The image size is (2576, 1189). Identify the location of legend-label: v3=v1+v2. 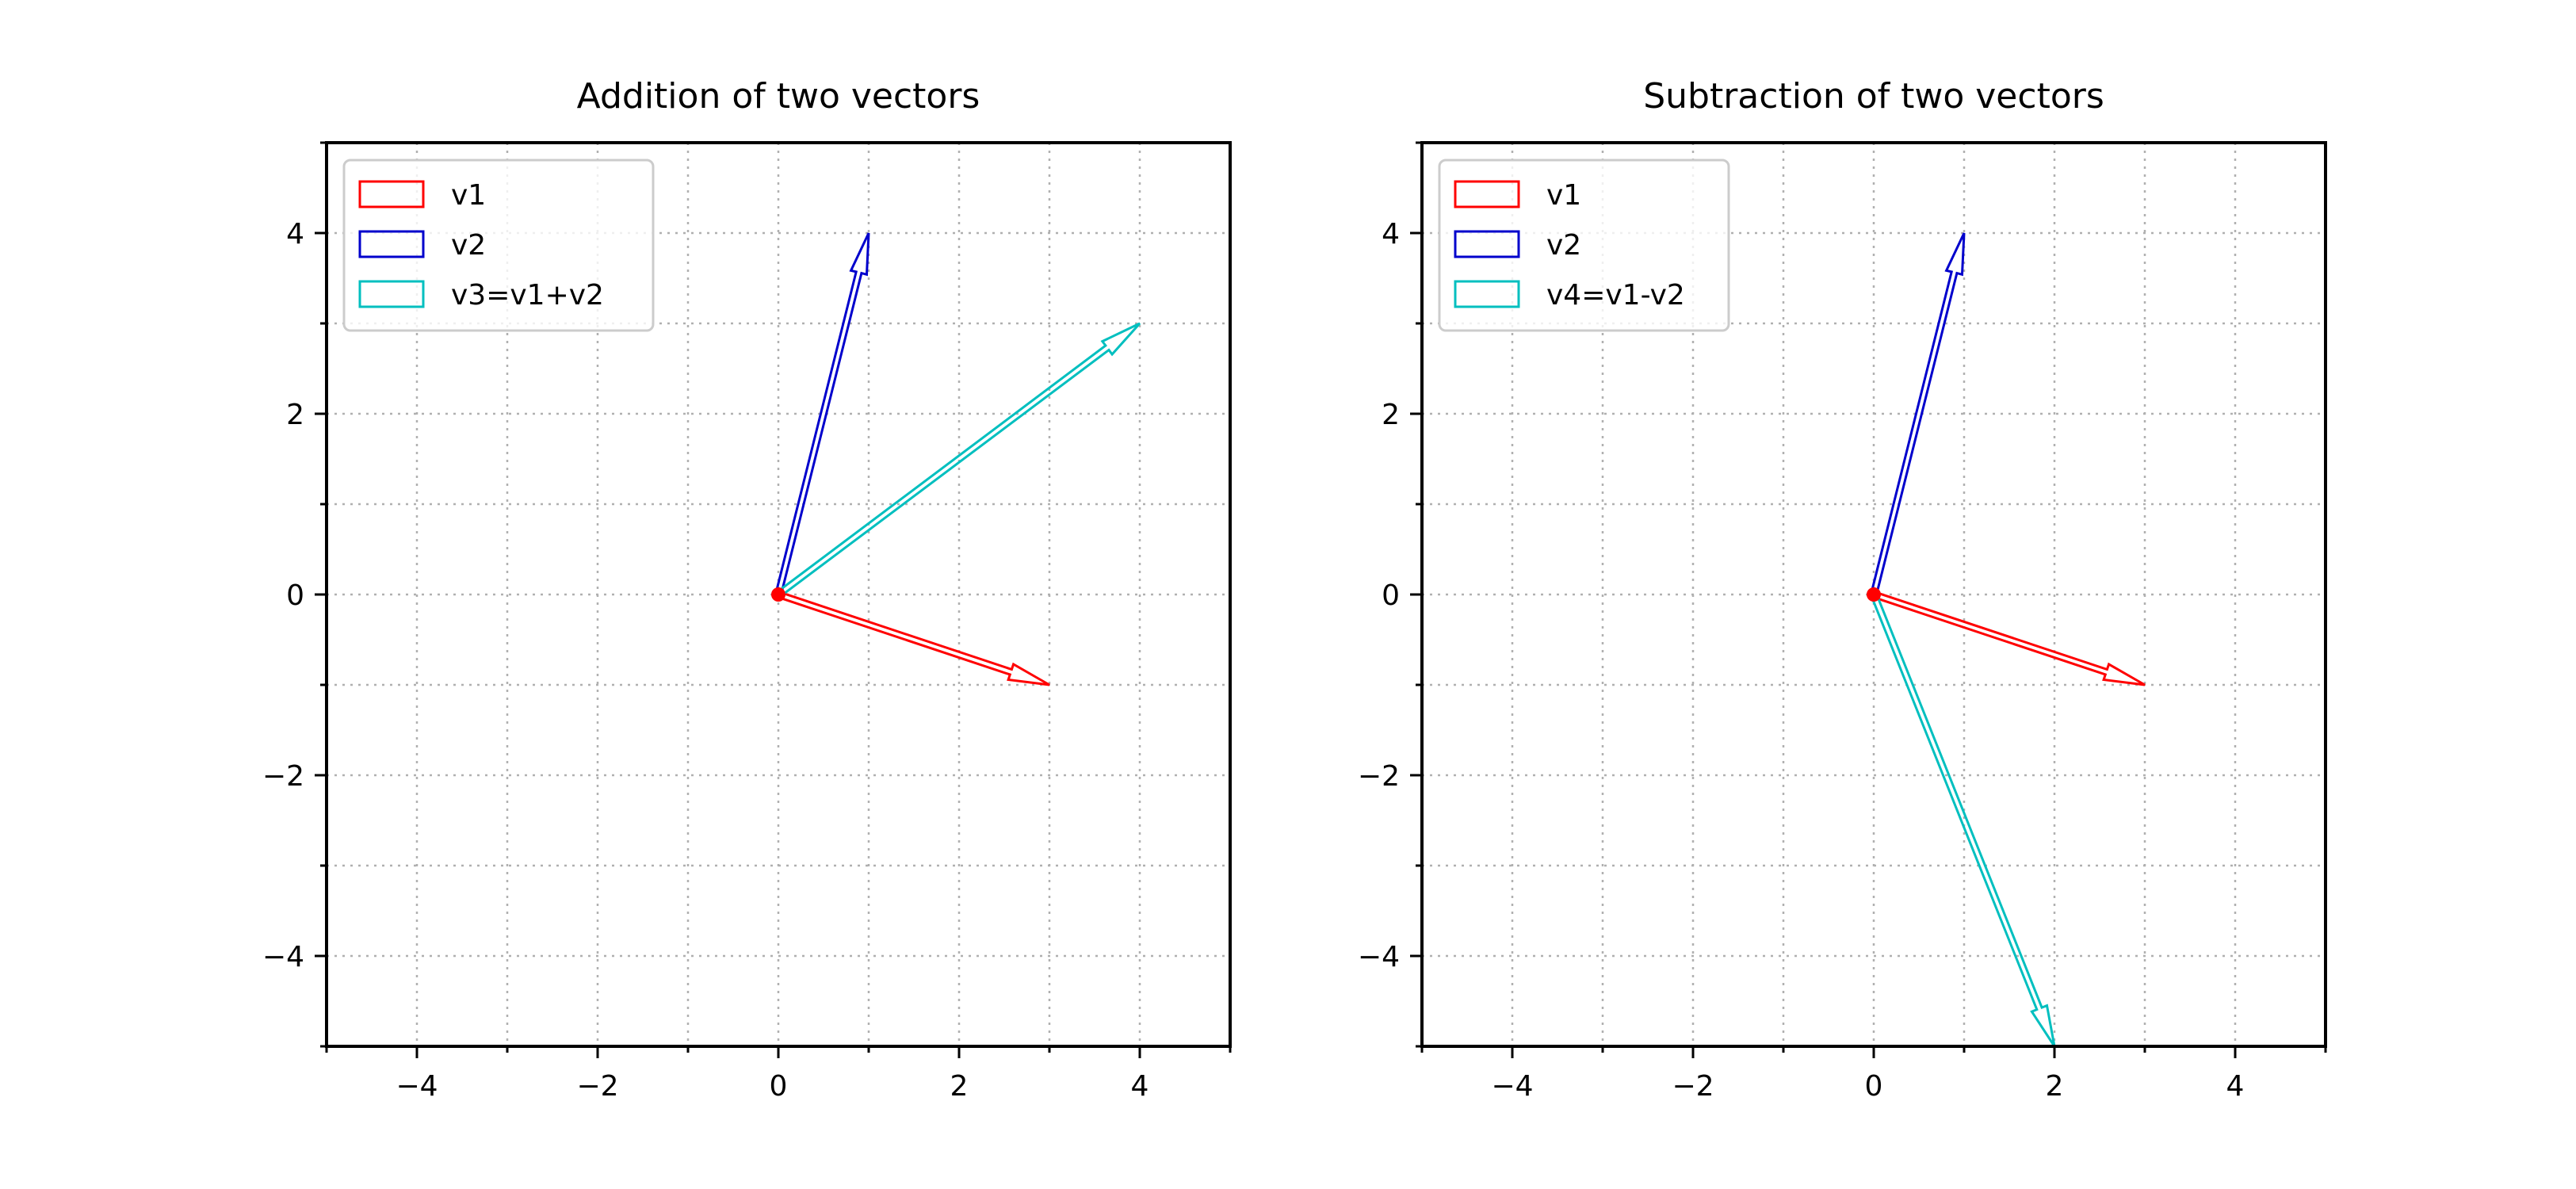
(527, 295).